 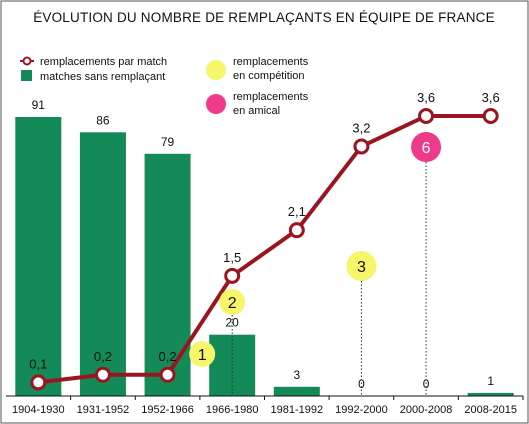 I want to click on x-tick-label: 2008-2015, so click(x=490, y=410).